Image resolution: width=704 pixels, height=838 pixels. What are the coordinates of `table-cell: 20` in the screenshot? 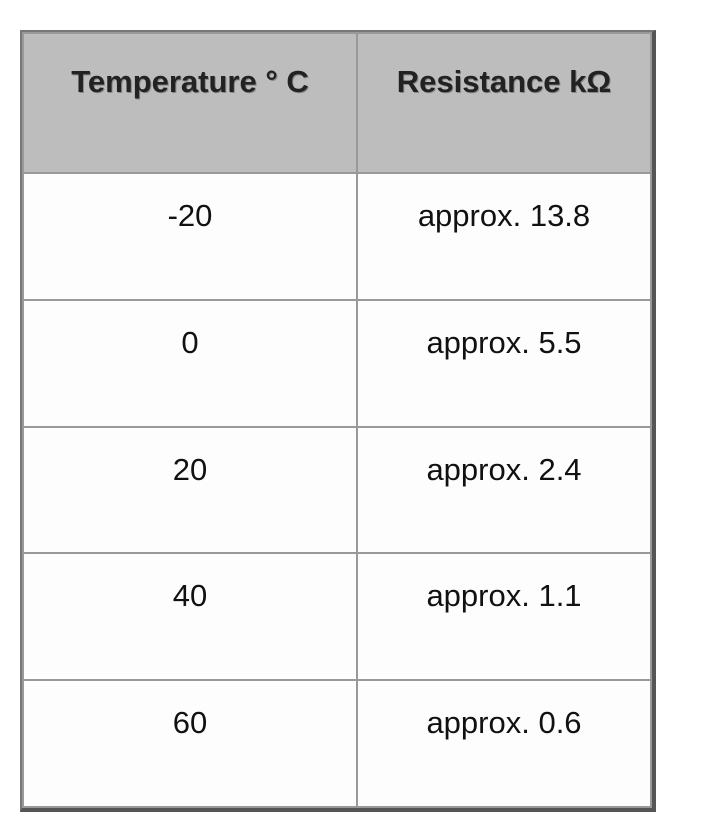 It's located at (190, 490).